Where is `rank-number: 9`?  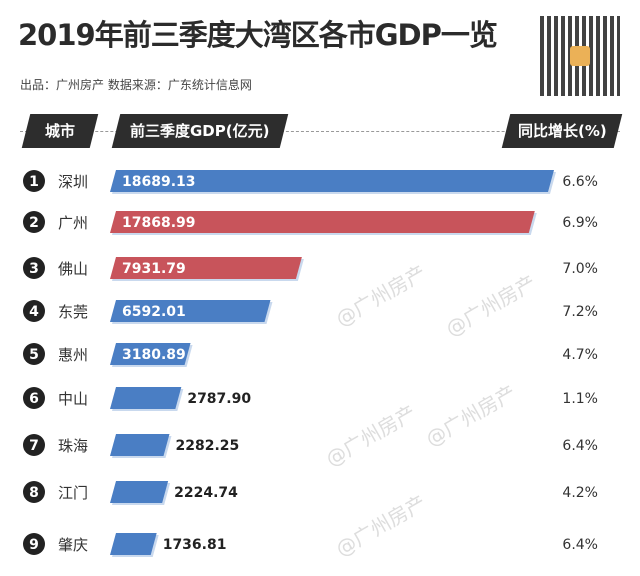 rank-number: 9 is located at coordinates (34, 545).